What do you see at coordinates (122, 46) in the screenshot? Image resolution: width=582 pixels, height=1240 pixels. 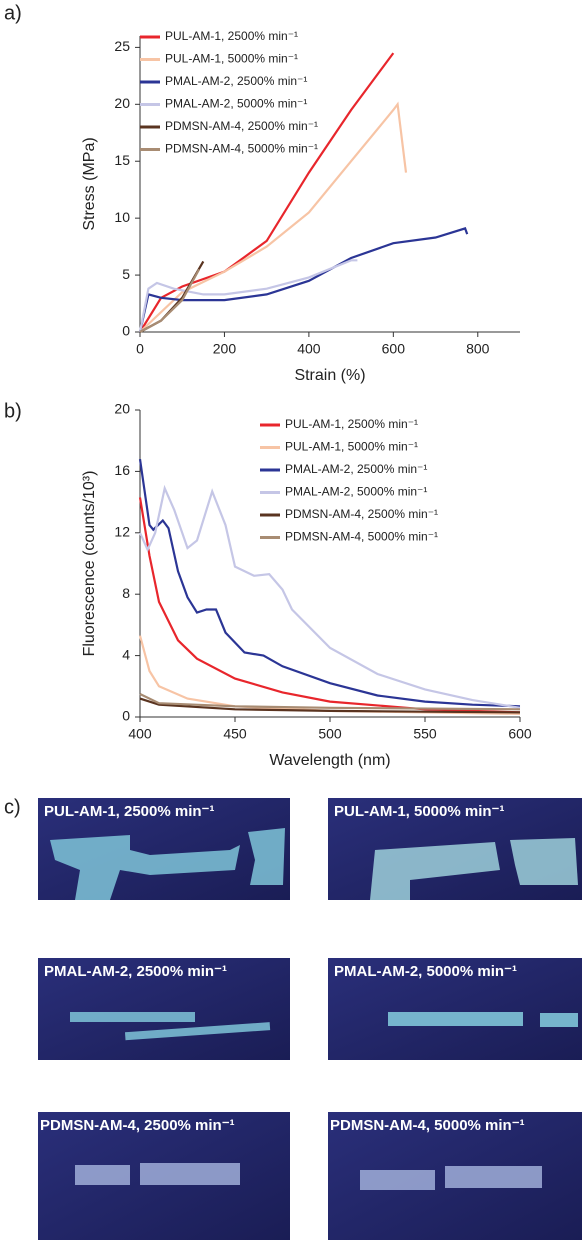 I see `y-tick-label: 25` at bounding box center [122, 46].